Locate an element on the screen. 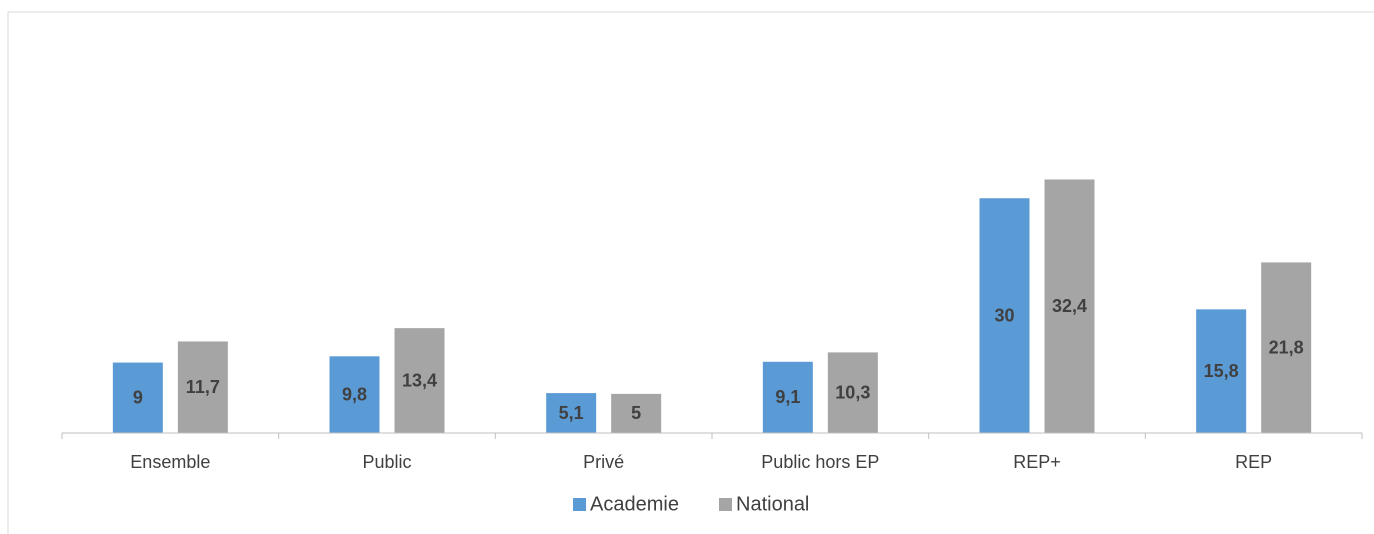 The image size is (1374, 534). x-tick-label: REP is located at coordinates (1253, 462).